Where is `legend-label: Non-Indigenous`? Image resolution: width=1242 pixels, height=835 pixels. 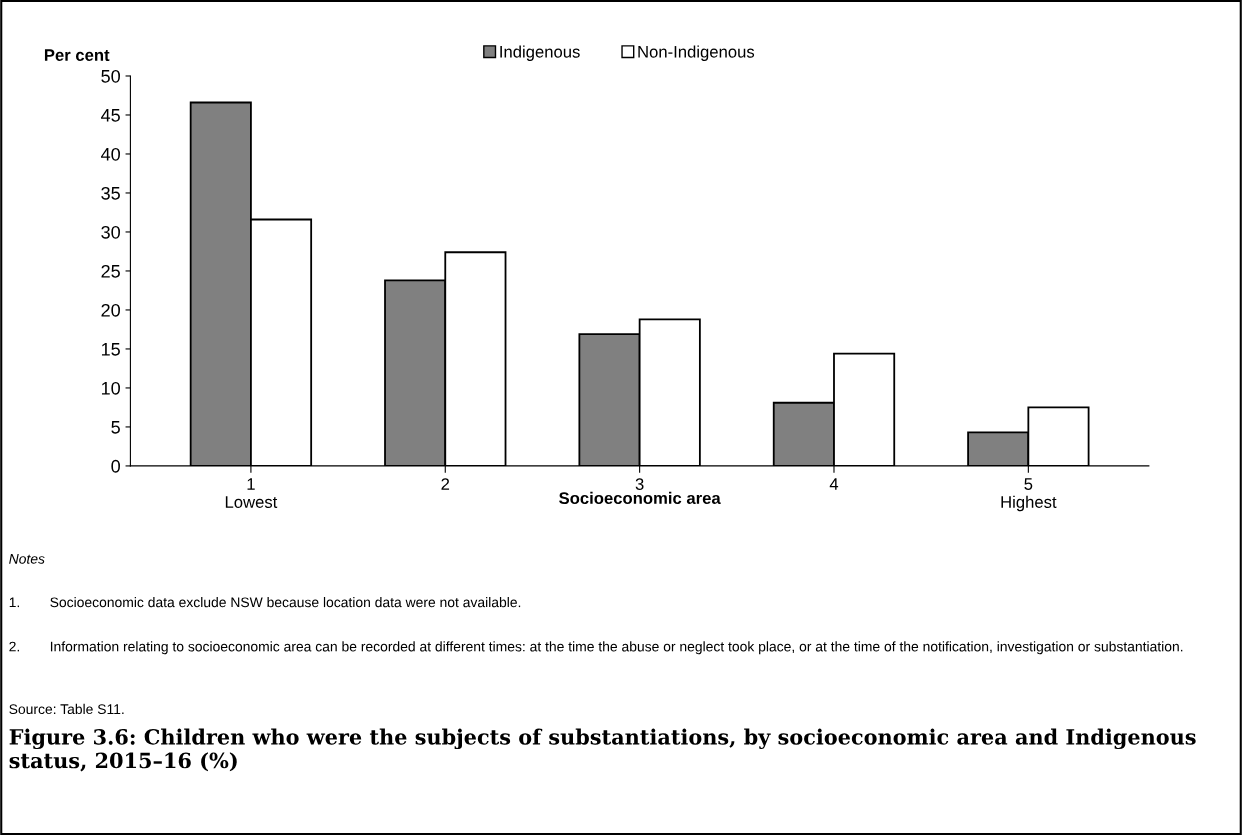
legend-label: Non-Indigenous is located at coordinates (696, 53).